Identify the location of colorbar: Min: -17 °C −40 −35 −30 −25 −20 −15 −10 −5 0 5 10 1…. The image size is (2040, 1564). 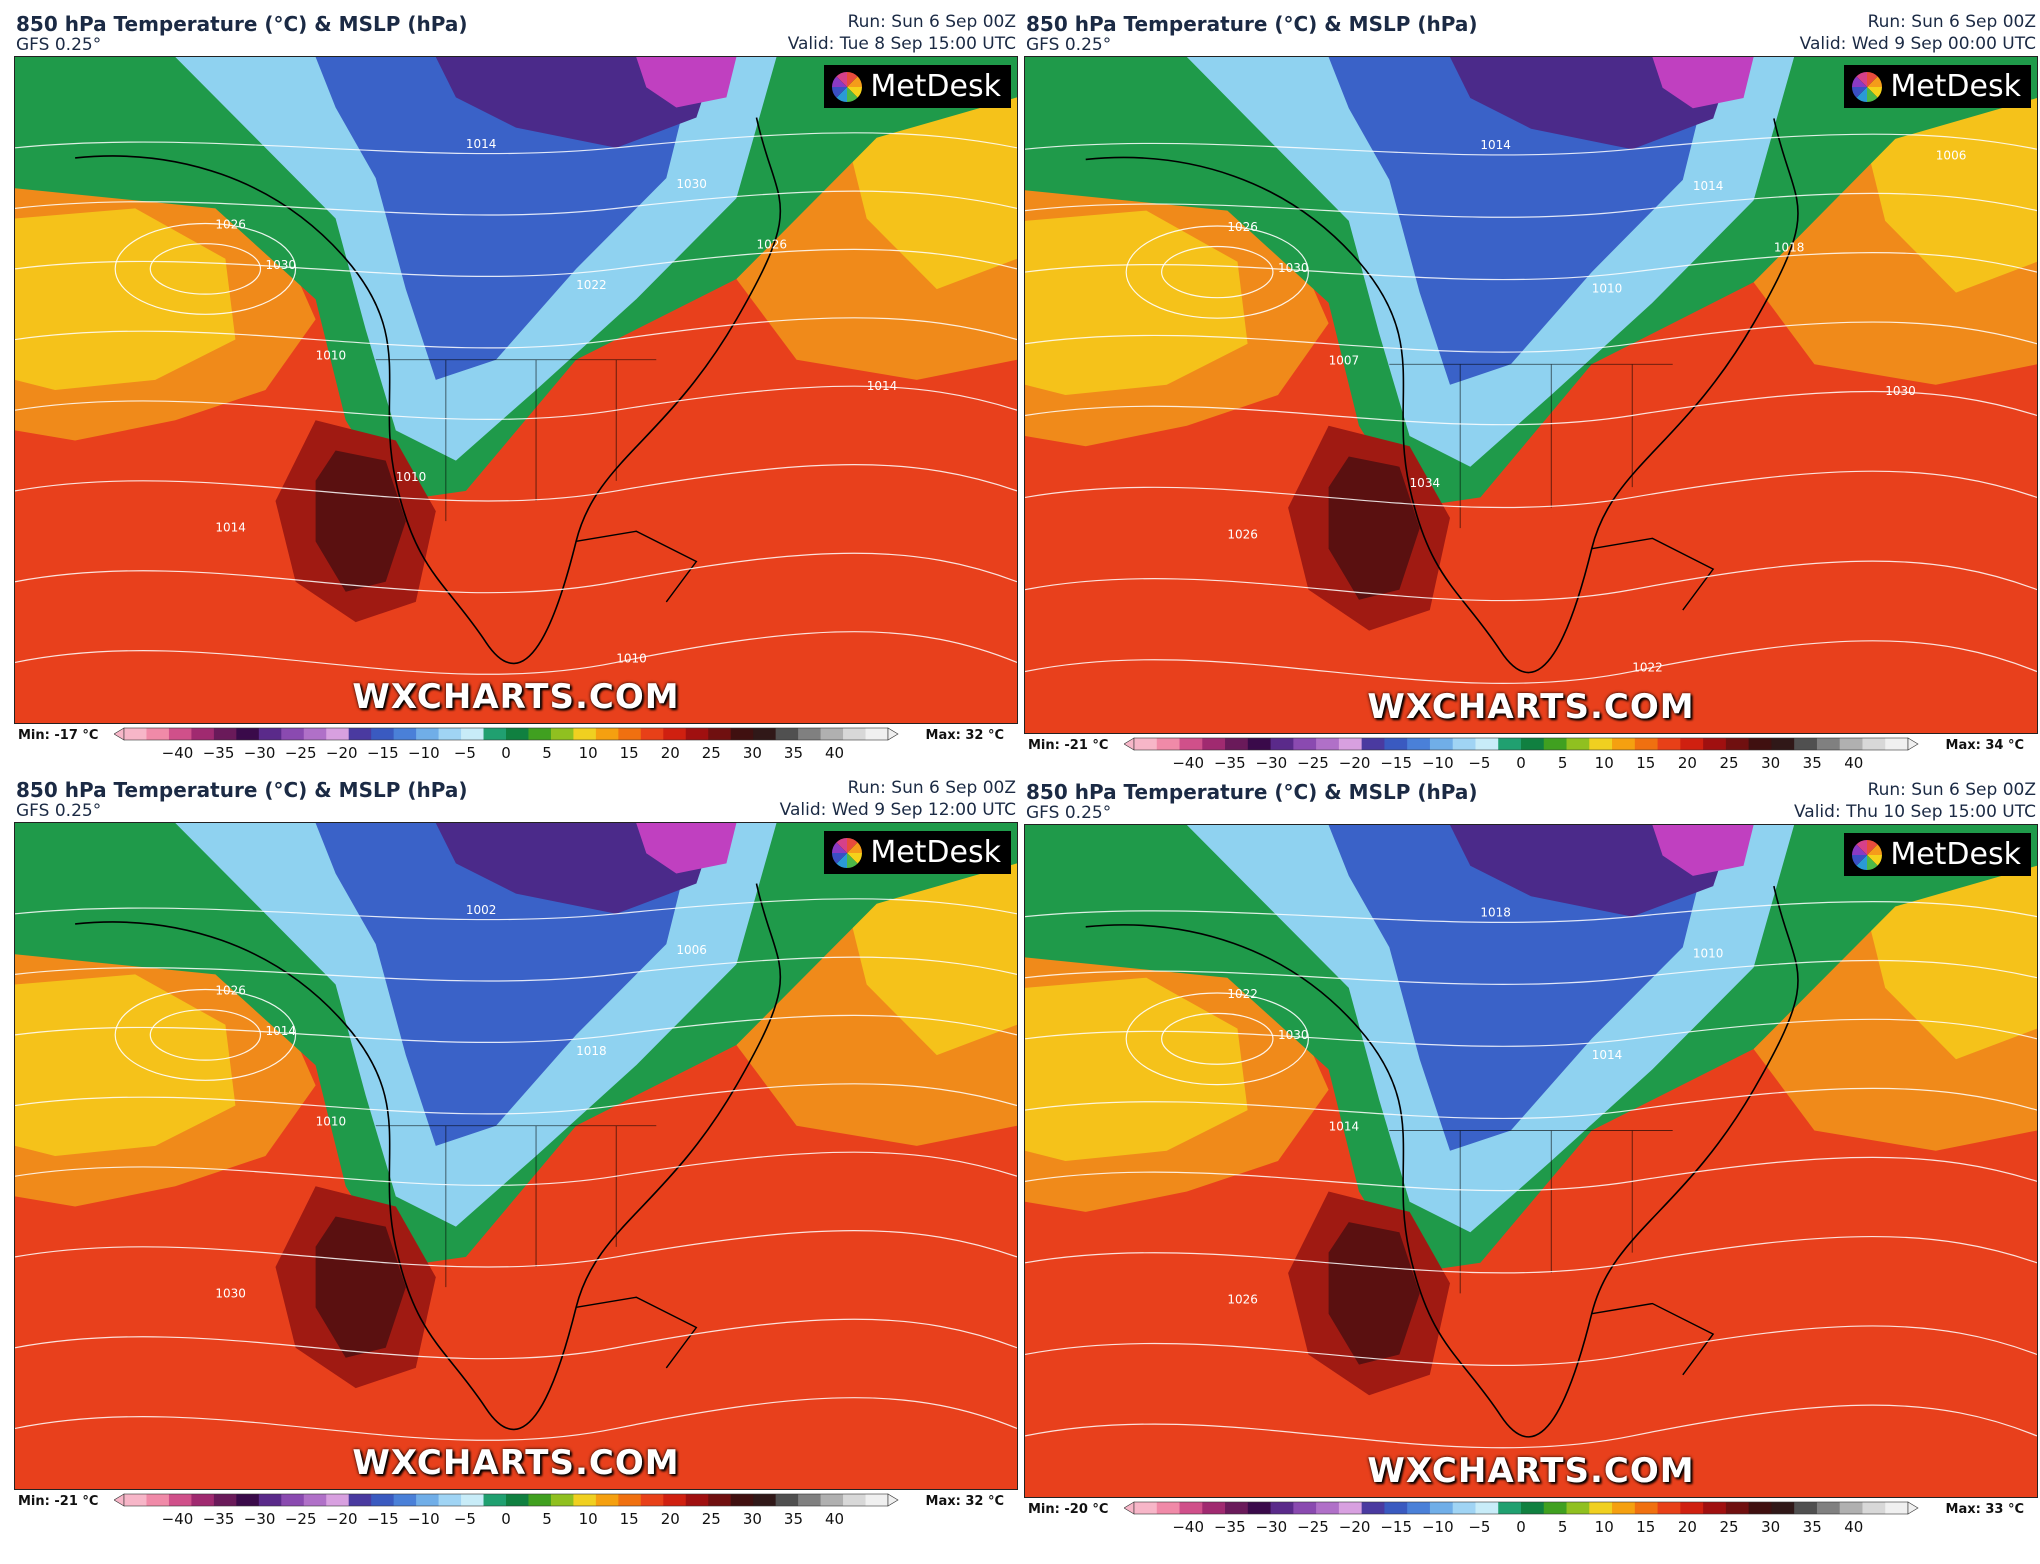
(516, 744).